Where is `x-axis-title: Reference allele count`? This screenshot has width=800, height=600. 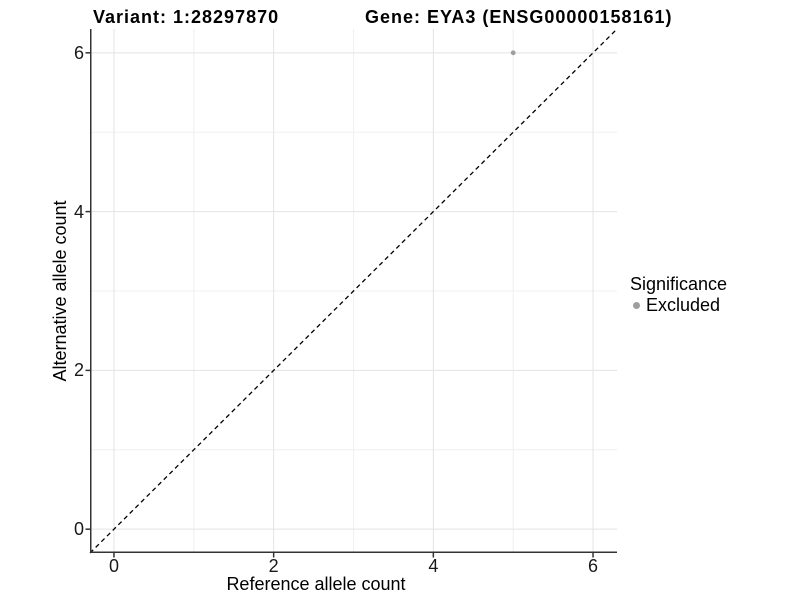 x-axis-title: Reference allele count is located at coordinates (316, 584).